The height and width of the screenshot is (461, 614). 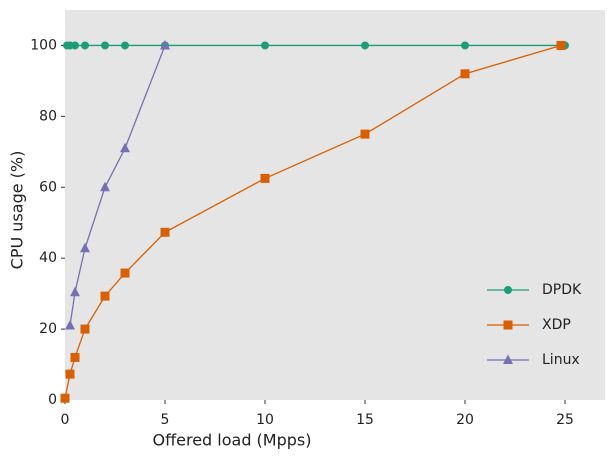 What do you see at coordinates (48, 187) in the screenshot?
I see `y-tick-label: 60` at bounding box center [48, 187].